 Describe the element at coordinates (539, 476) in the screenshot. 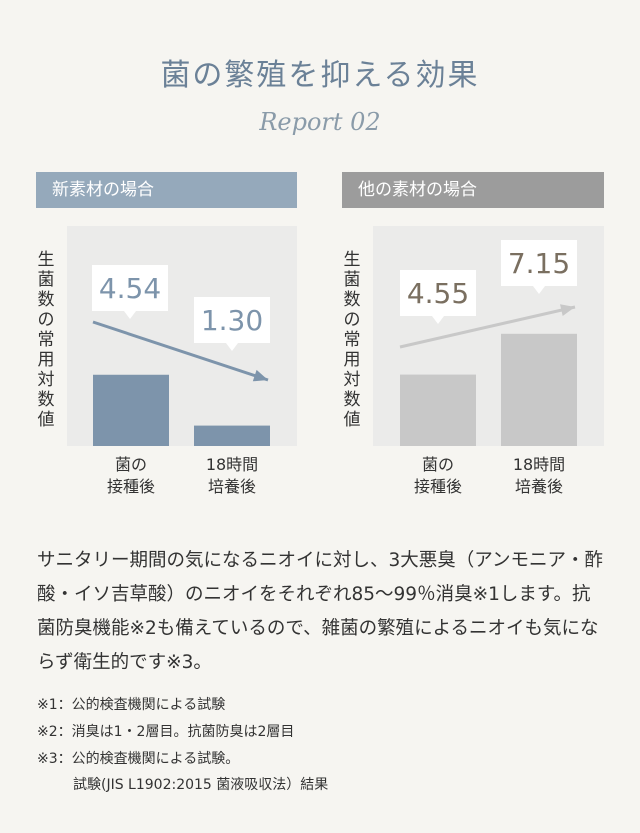

I see `chart-right-xlabel-2: 18時間 培養後` at that location.